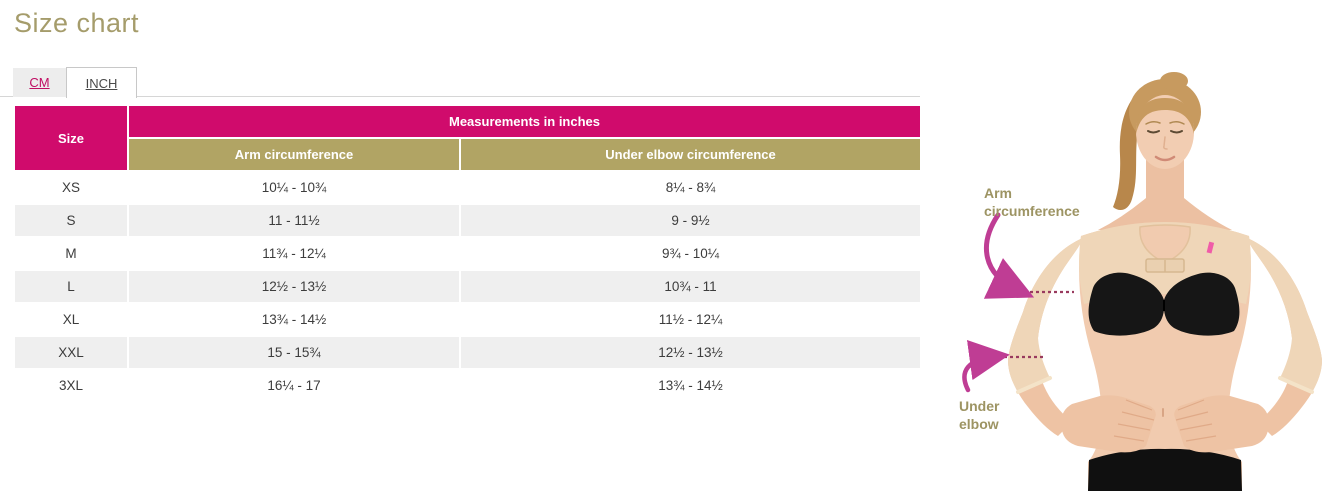 This screenshot has width=1328, height=491. Describe the element at coordinates (294, 319) in the screenshot. I see `arm-value: 13¾ - 14½` at that location.